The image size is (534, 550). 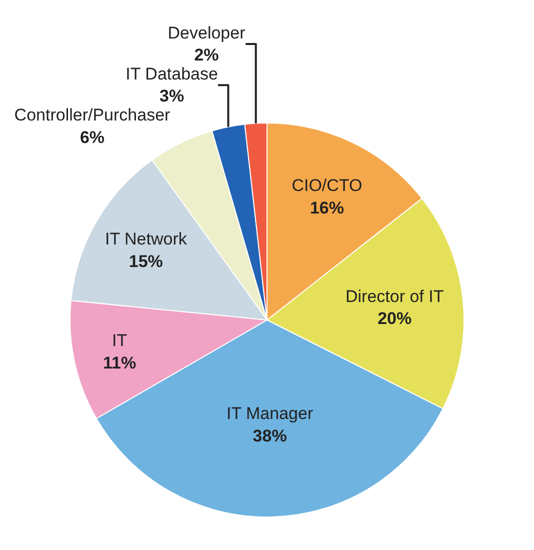 What do you see at coordinates (395, 318) in the screenshot?
I see `data-label: 20%` at bounding box center [395, 318].